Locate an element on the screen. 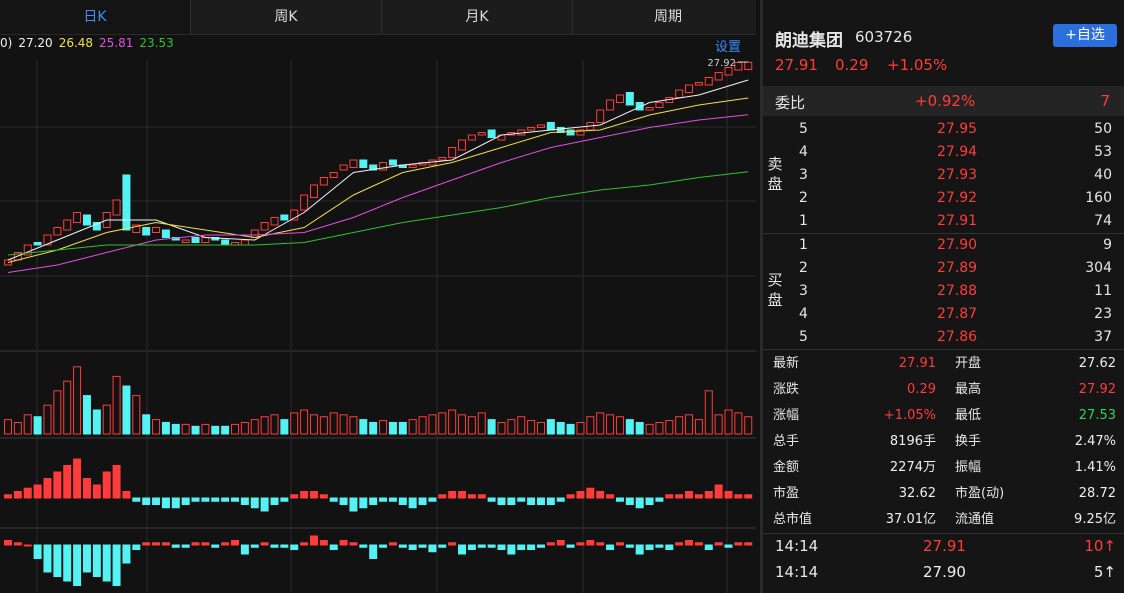 Image resolution: width=1124 pixels, height=593 pixels. tab: 周期 is located at coordinates (668, 17).